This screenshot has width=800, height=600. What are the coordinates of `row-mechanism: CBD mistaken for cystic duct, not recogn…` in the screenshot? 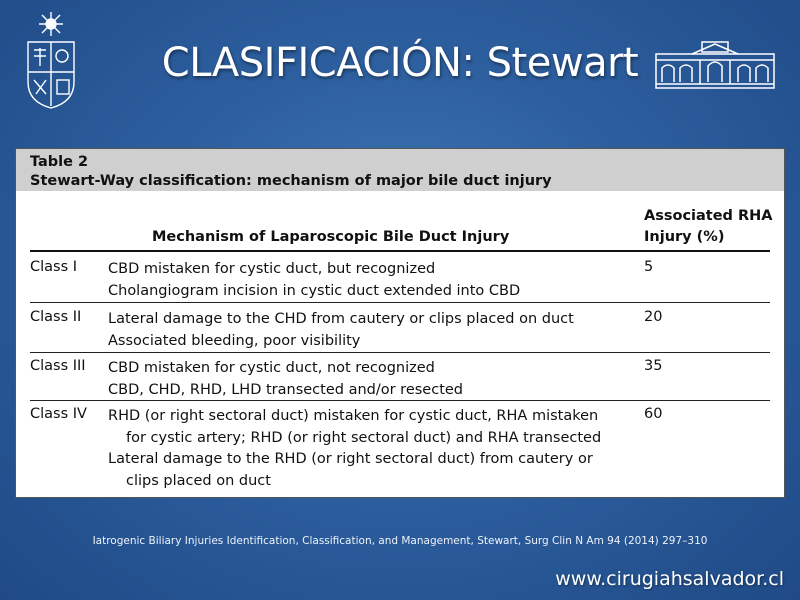 It's located at (373, 379).